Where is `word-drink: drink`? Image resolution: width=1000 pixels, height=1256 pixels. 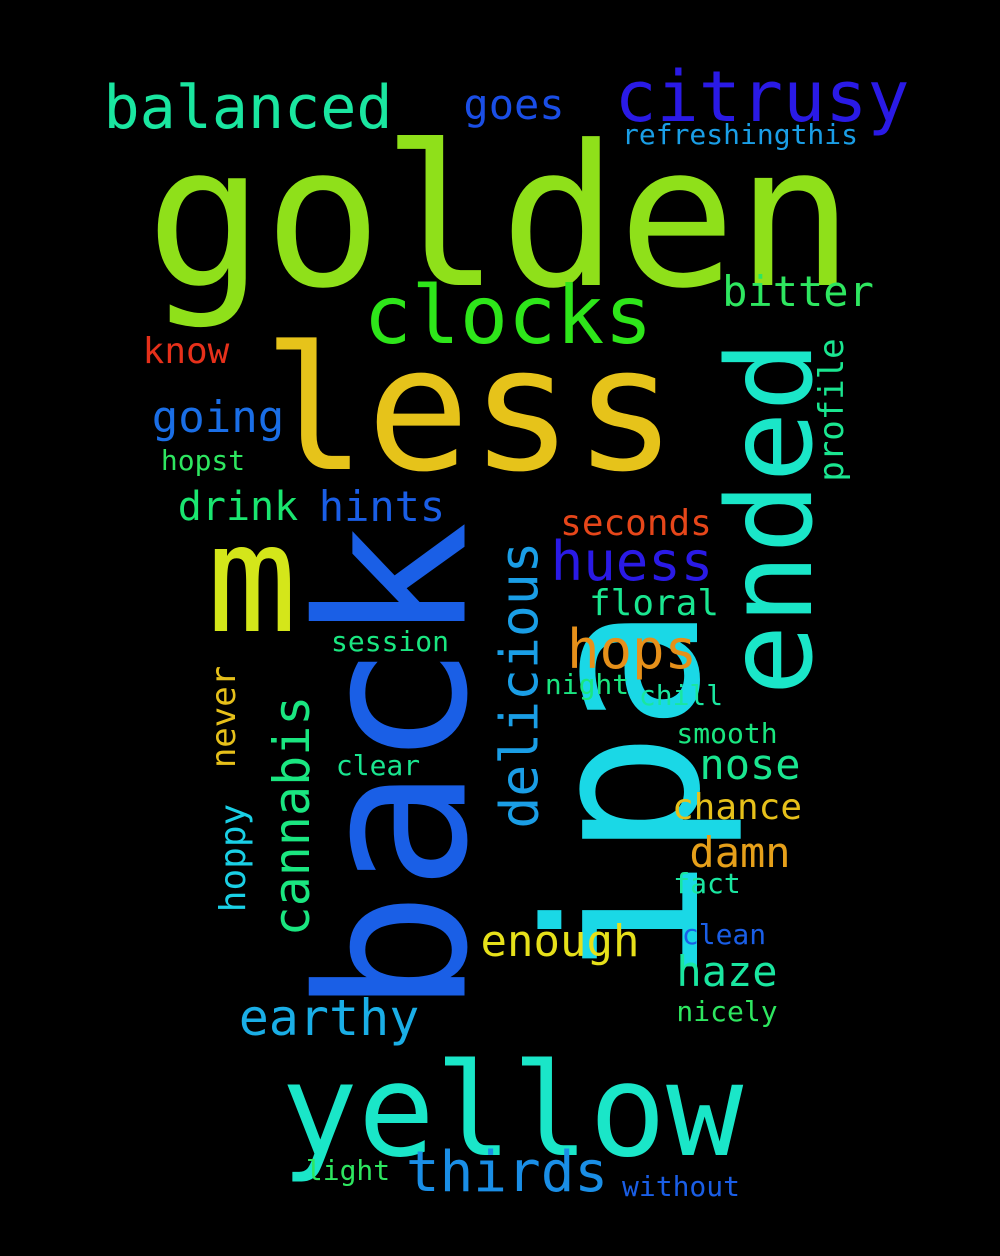 word-drink: drink is located at coordinates (238, 507).